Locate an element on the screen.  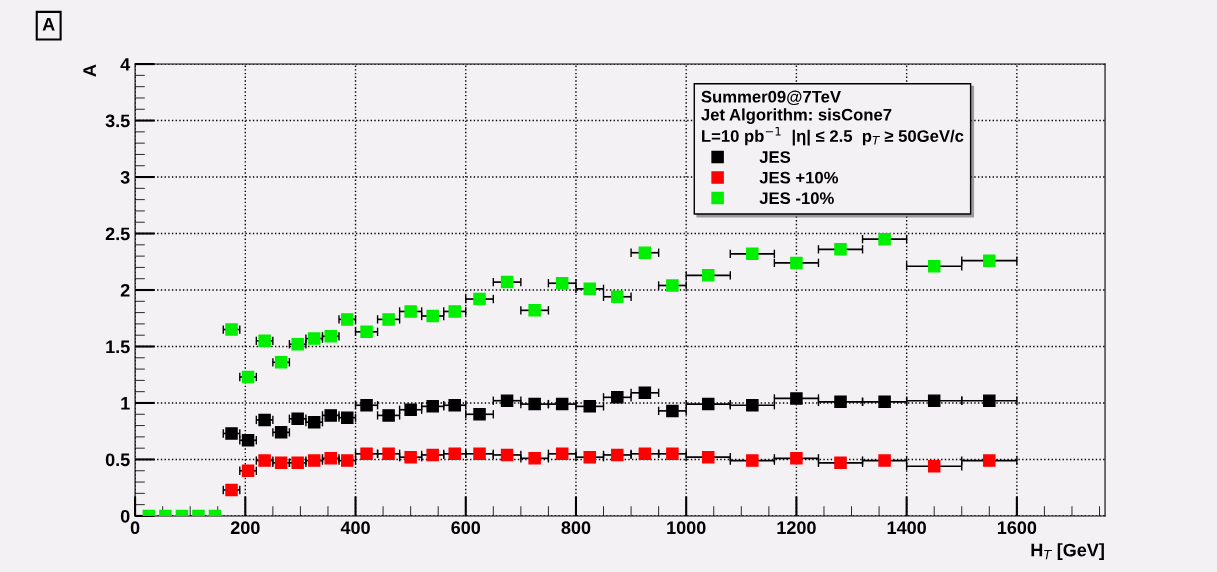
y-tick-label: 3 is located at coordinates (125, 177).